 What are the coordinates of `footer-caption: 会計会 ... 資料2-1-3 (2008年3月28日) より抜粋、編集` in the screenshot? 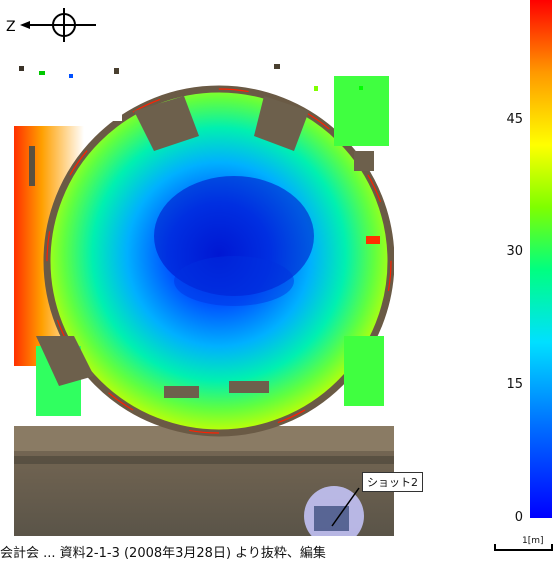 It's located at (163, 553).